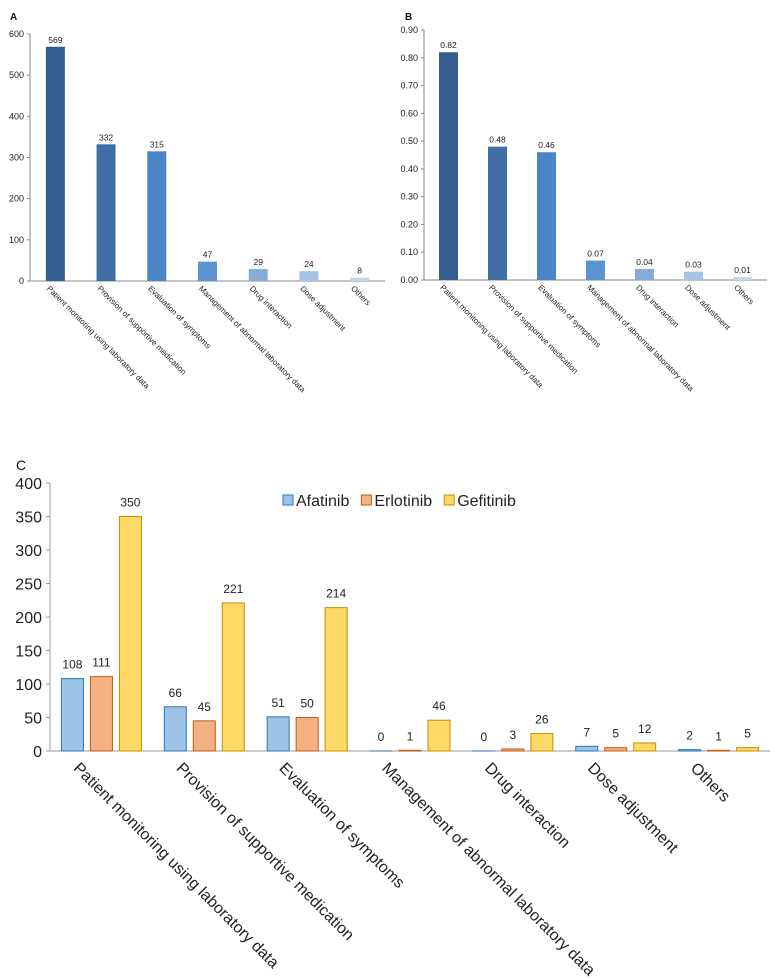 This screenshot has width=777, height=979. Describe the element at coordinates (16, 116) in the screenshot. I see `panel-a-y-tick-label: 400` at that location.